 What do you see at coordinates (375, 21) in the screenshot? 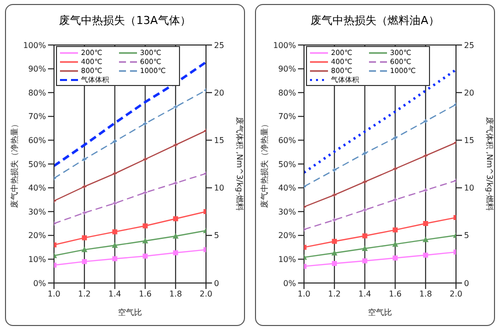
I see `chart-title: 废气中热损失（燃料油A）` at bounding box center [375, 21].